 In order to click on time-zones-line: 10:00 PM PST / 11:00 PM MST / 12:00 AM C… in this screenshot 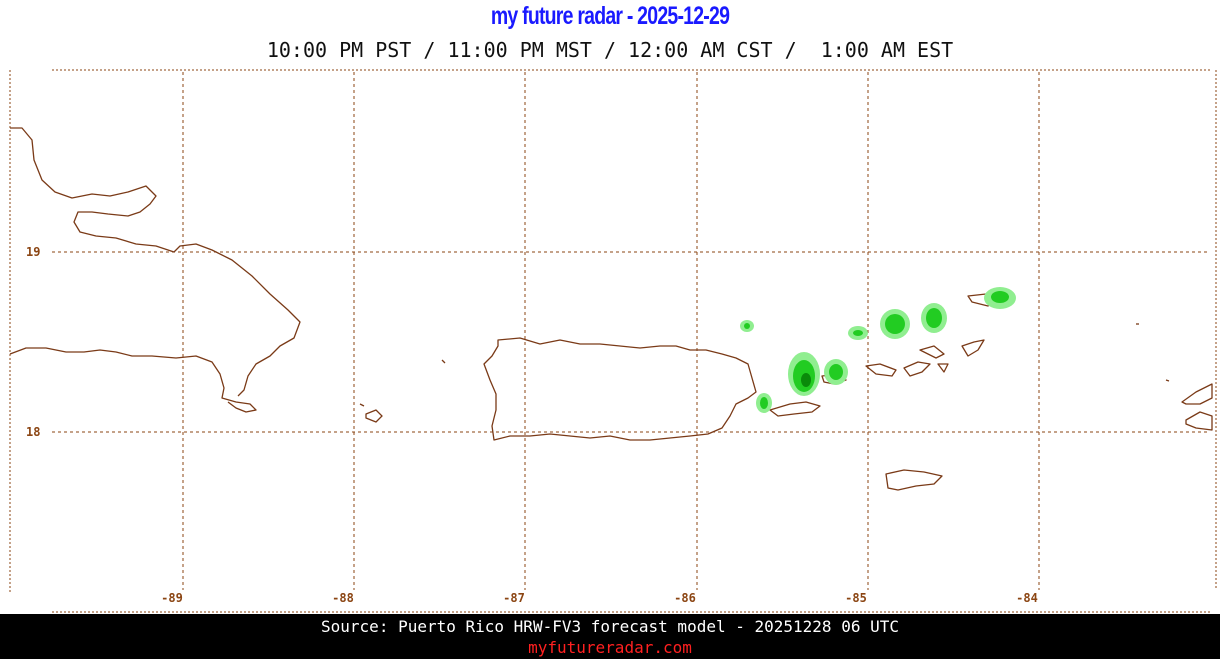, I will do `click(610, 50)`.